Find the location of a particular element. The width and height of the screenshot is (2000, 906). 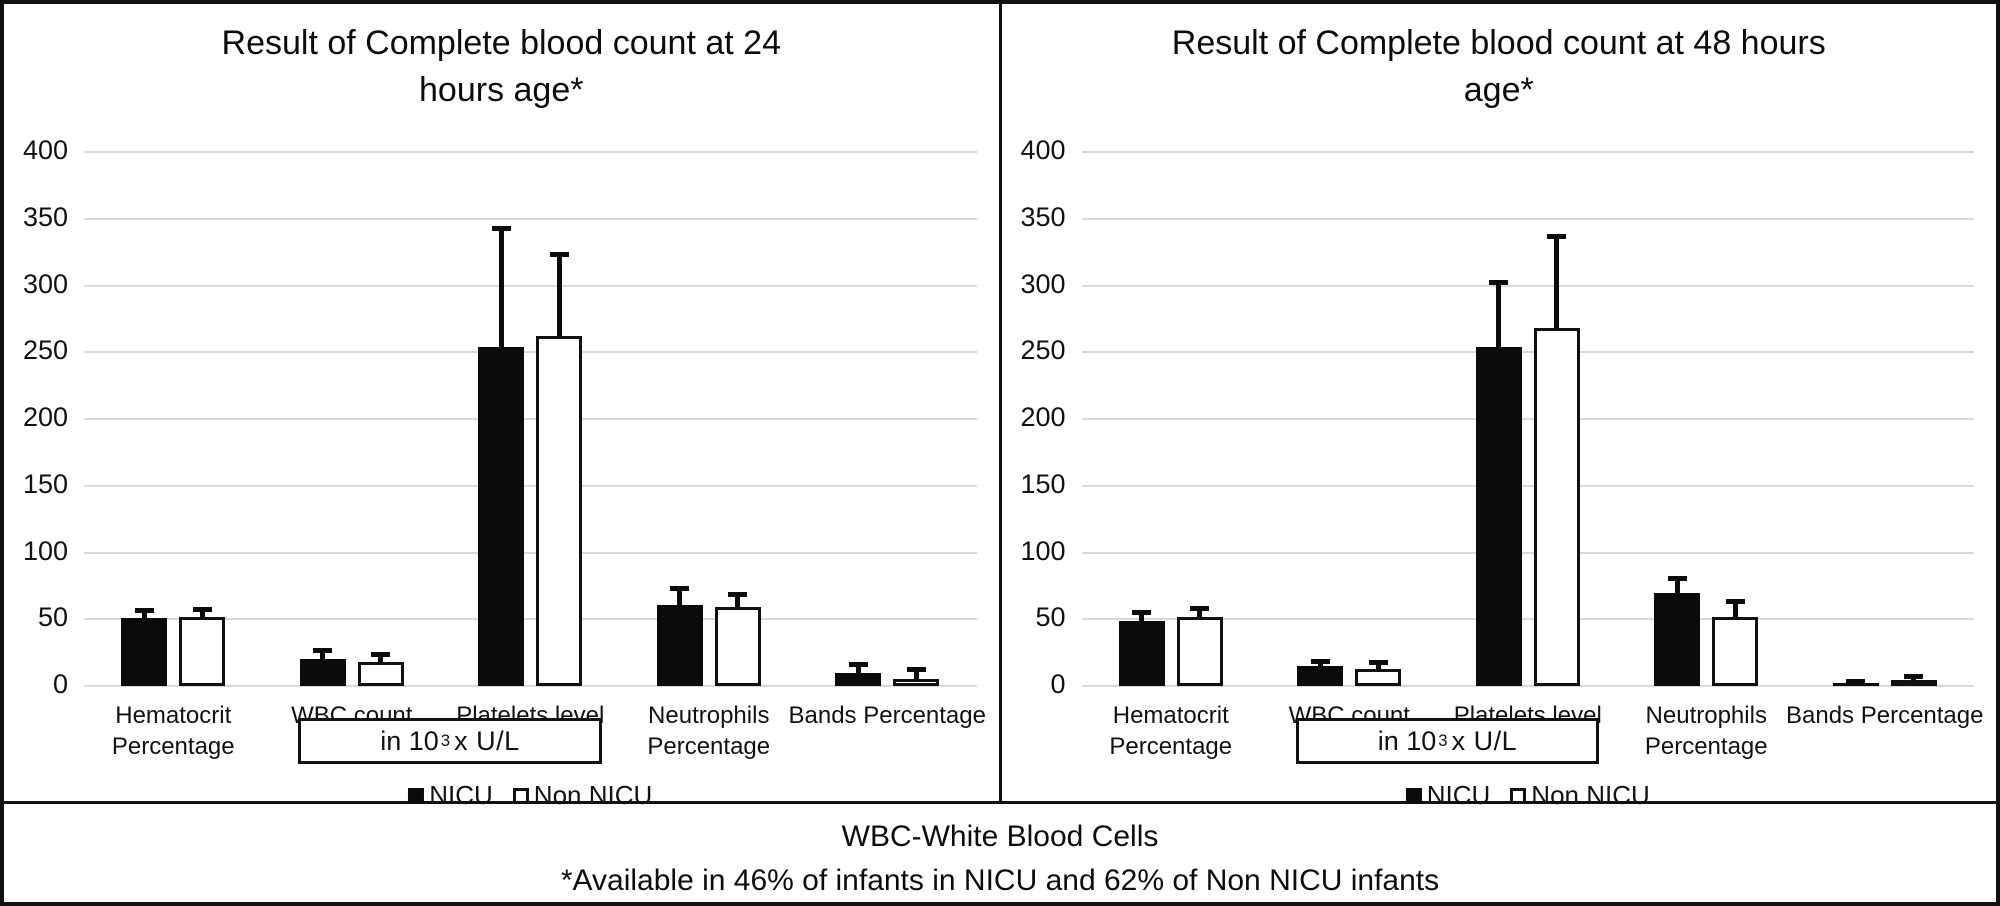

bar-nicu-platelets-level is located at coordinates (501, 516).